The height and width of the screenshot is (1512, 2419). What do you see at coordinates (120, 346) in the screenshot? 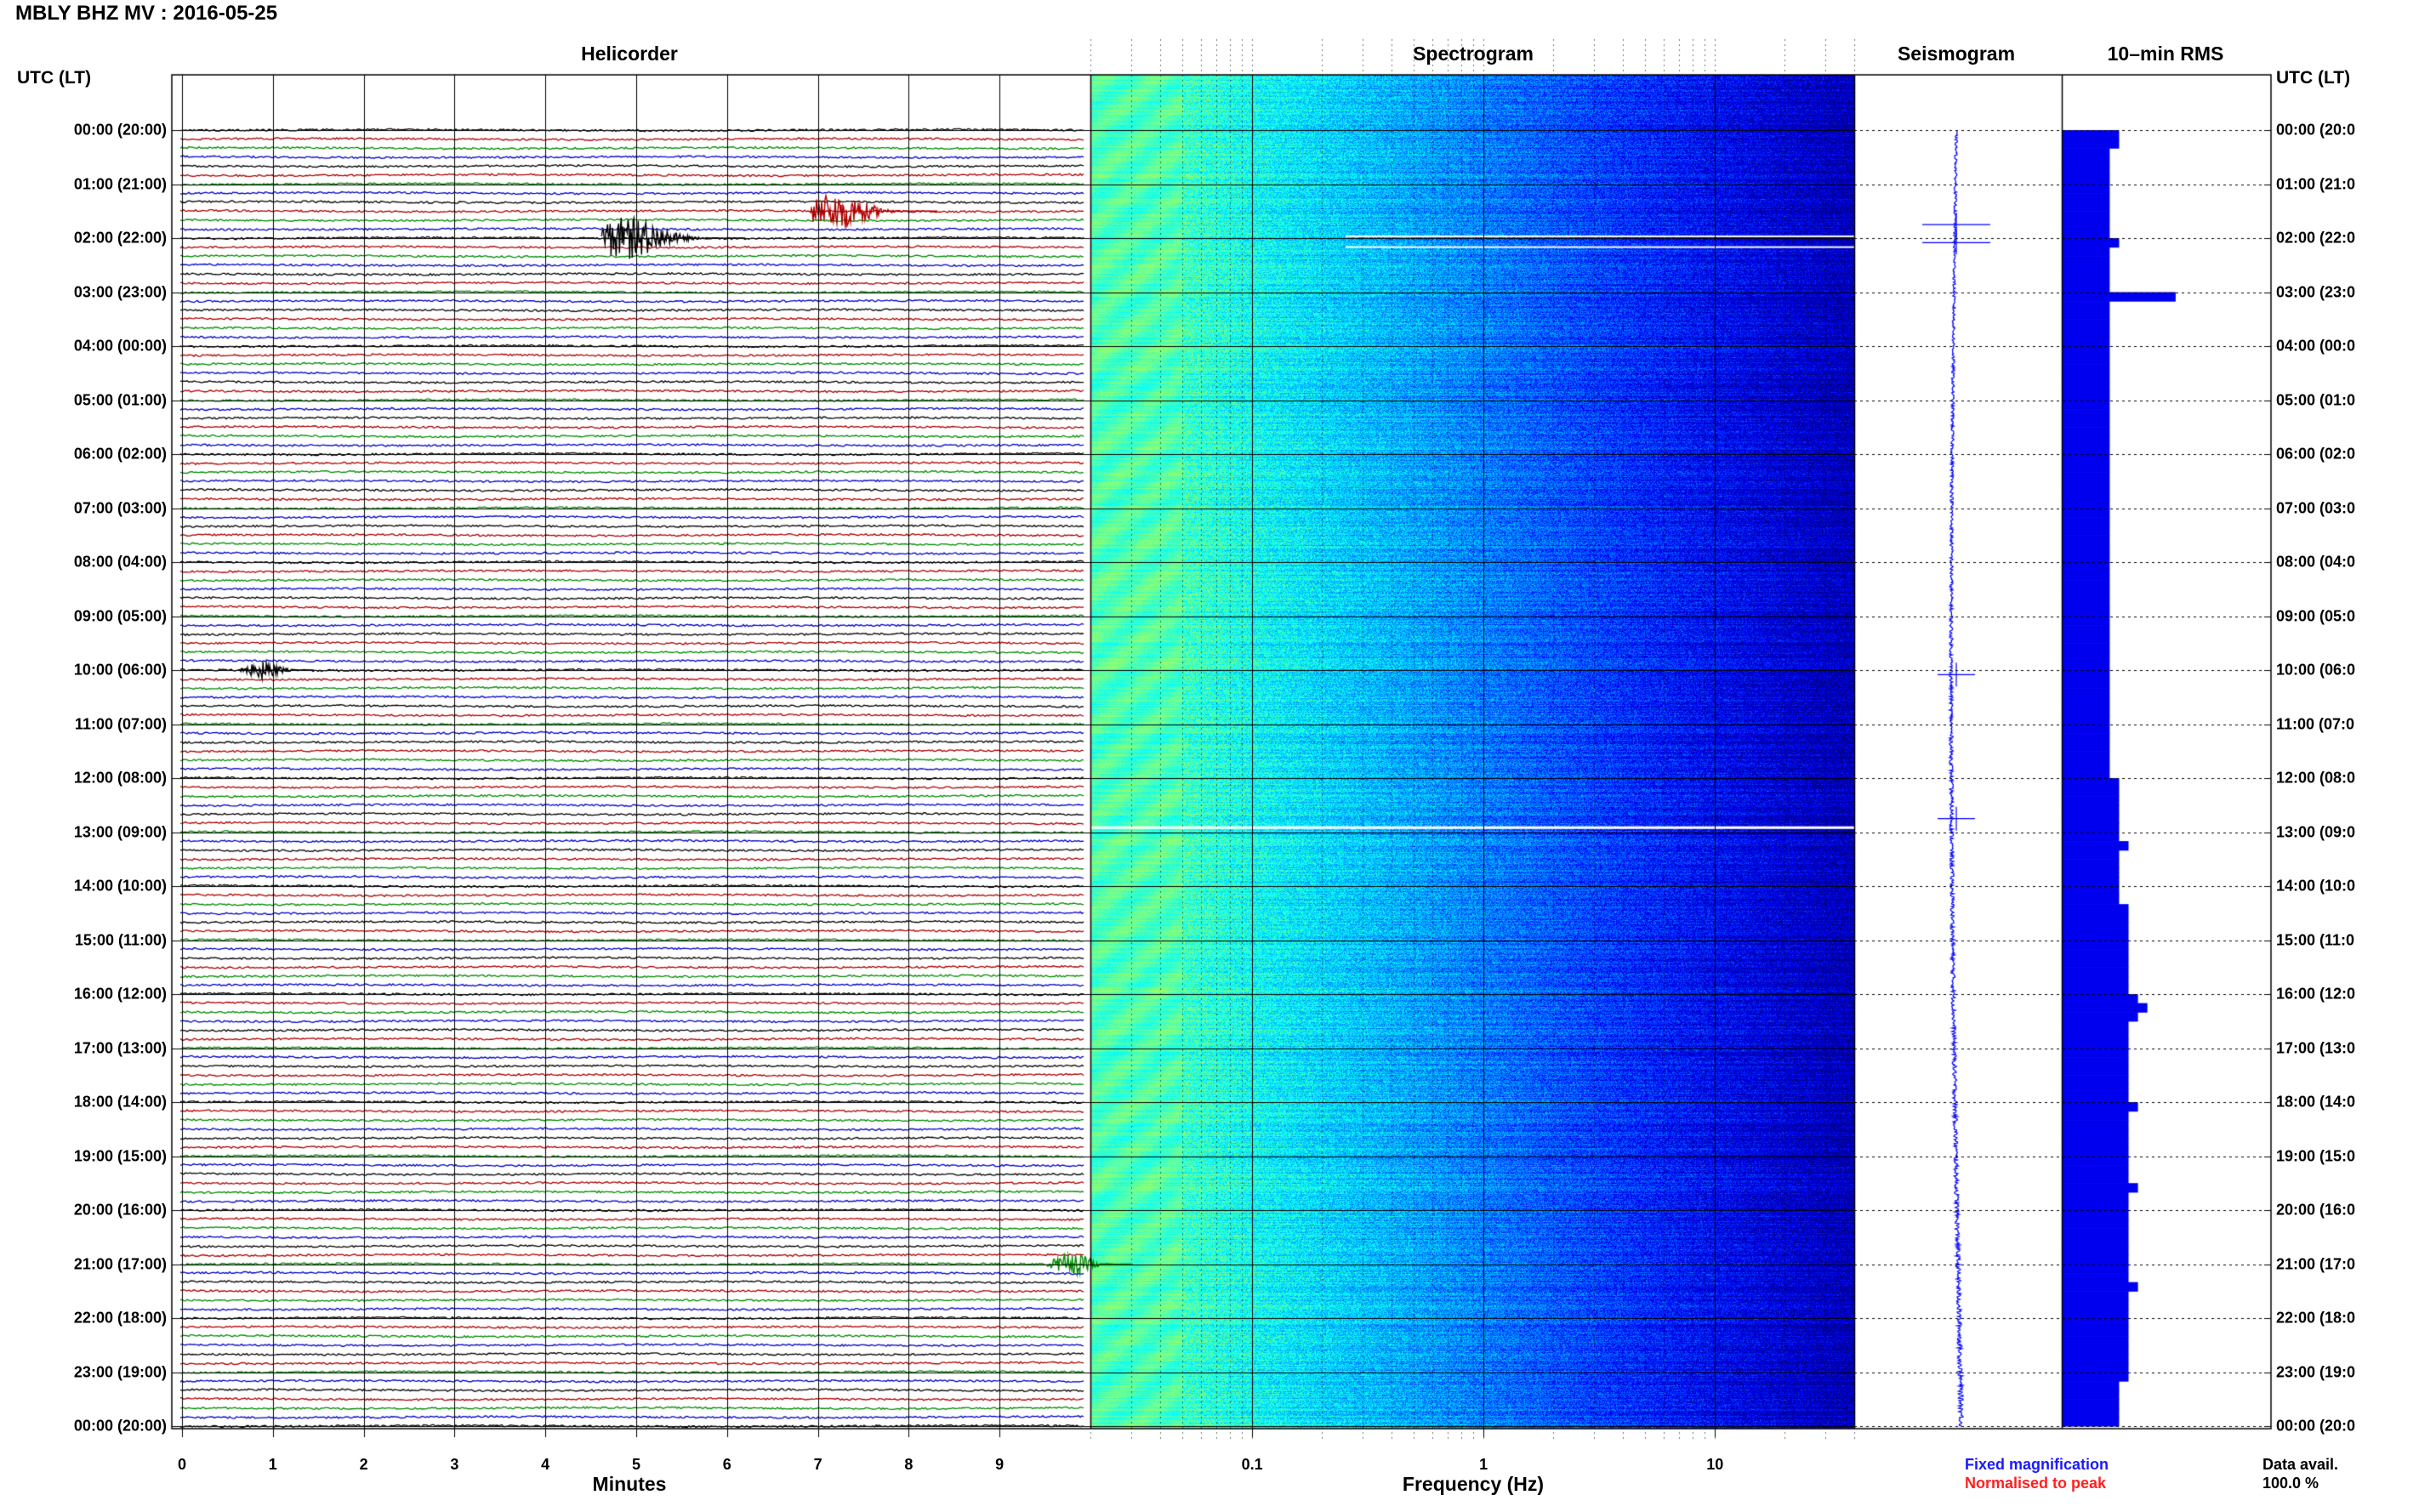
I see `time-label-left: 04:00 (00:00)` at bounding box center [120, 346].